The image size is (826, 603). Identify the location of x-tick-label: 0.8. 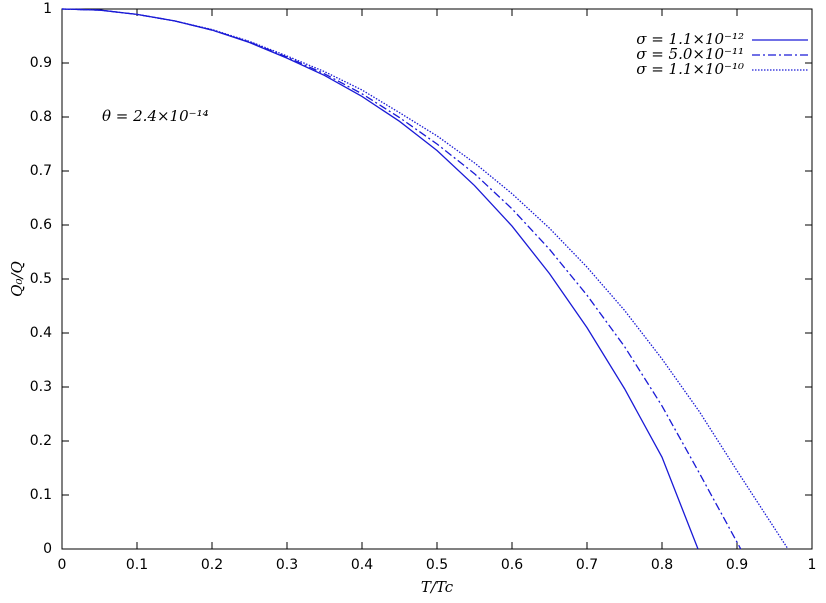
(662, 565).